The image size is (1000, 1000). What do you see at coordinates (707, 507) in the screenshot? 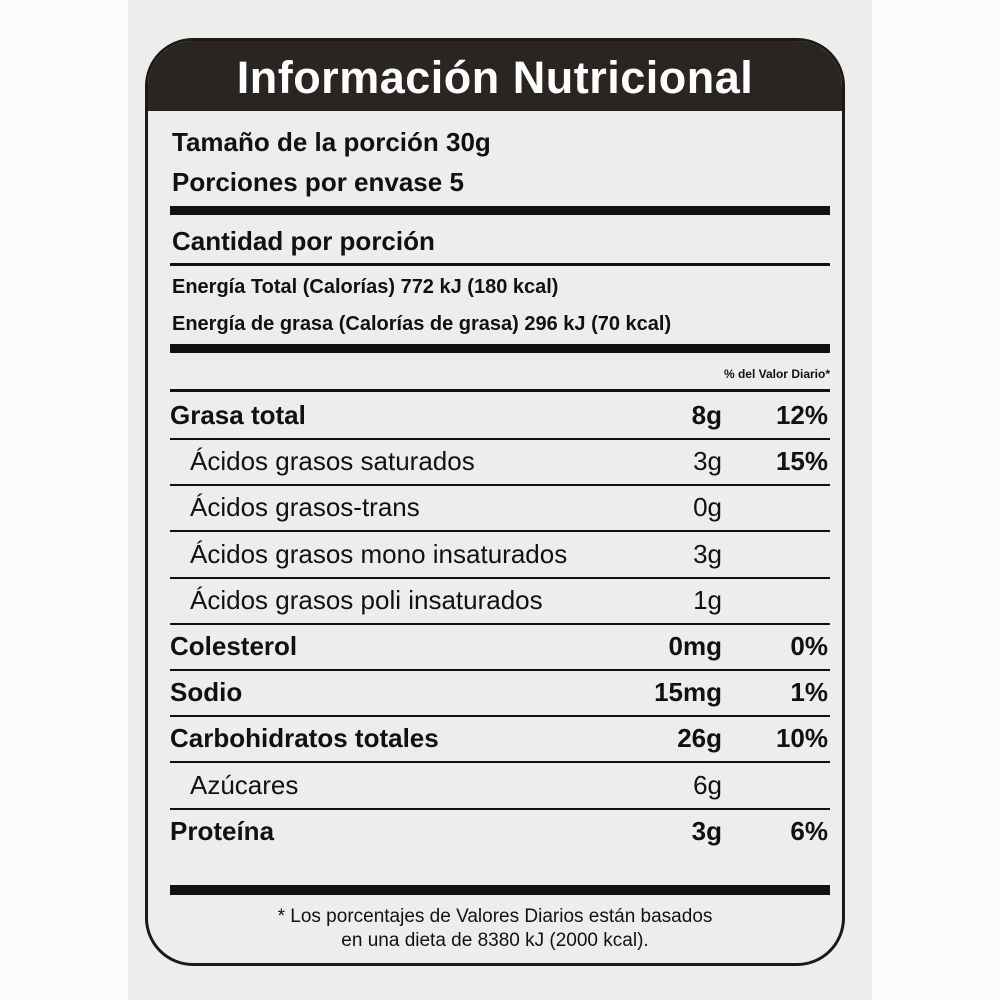
I see `nutrient-amount: 0g` at bounding box center [707, 507].